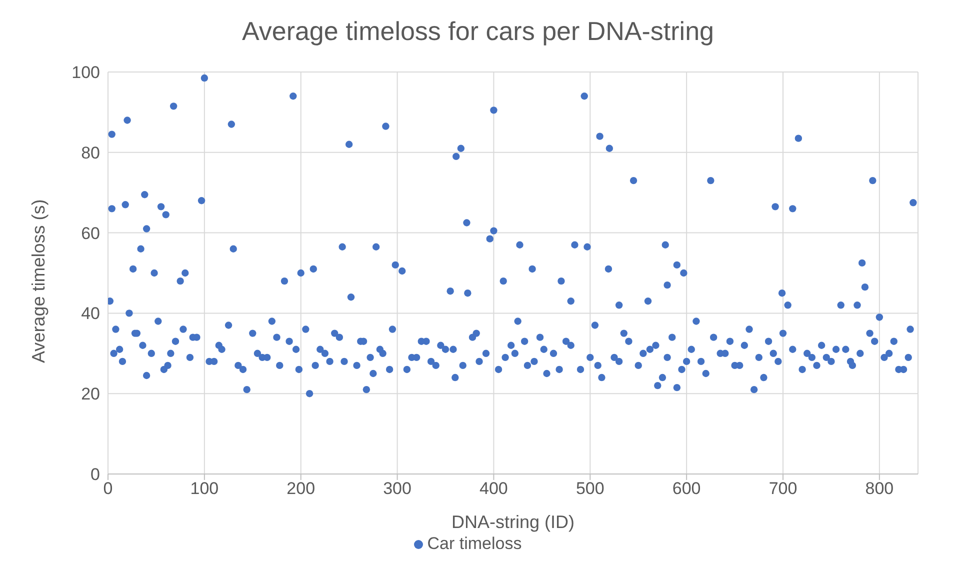 Image resolution: width=960 pixels, height=575 pixels. What do you see at coordinates (513, 522) in the screenshot?
I see `x-axis-title: DNA-string (ID)` at bounding box center [513, 522].